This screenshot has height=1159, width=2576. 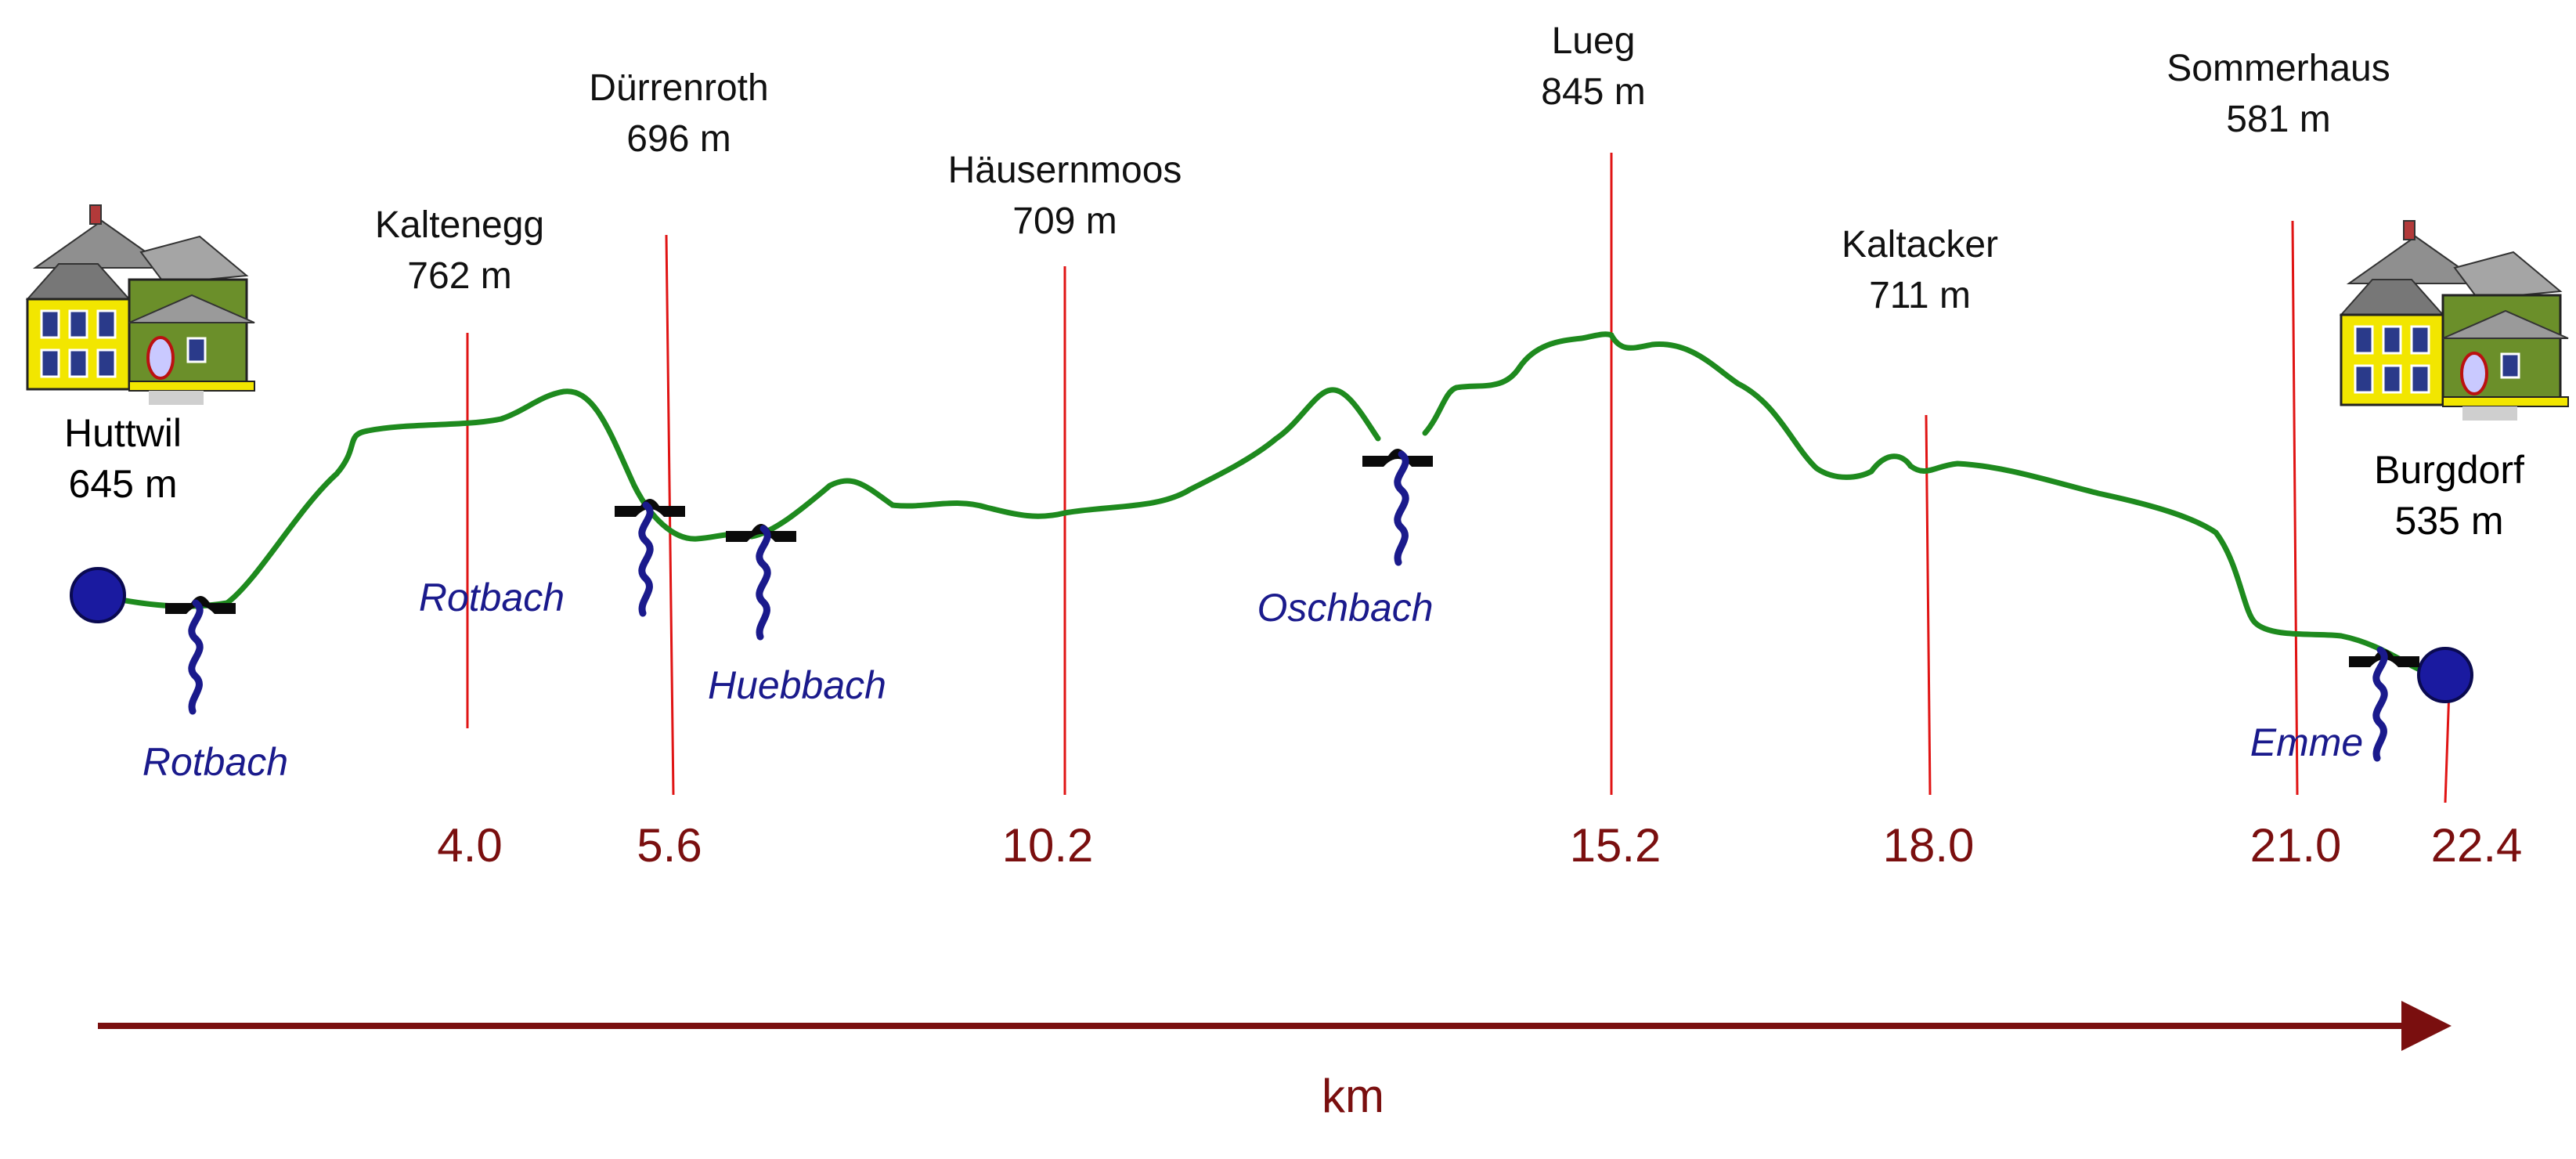 I want to click on km-label-sommerhaus: 21.0, so click(x=2296, y=846).